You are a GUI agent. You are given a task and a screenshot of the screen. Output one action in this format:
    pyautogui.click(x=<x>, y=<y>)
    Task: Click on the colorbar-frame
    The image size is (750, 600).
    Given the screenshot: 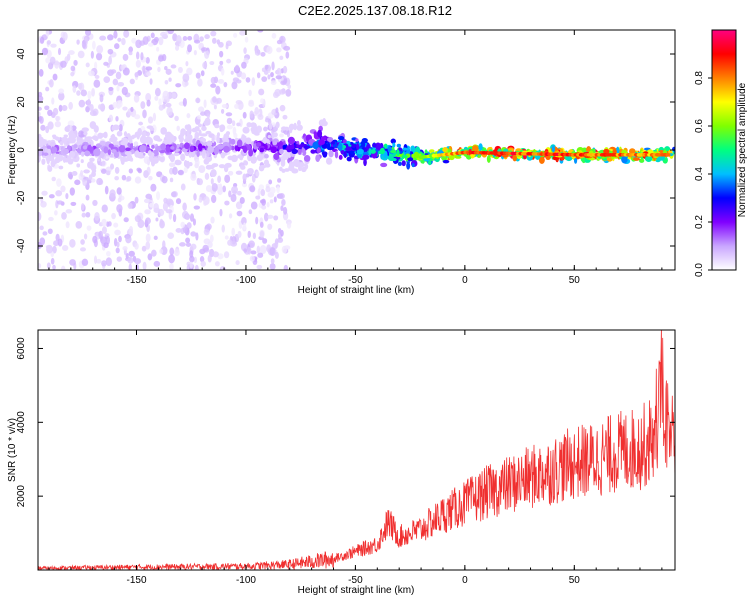 What is the action you would take?
    pyautogui.click(x=724, y=150)
    